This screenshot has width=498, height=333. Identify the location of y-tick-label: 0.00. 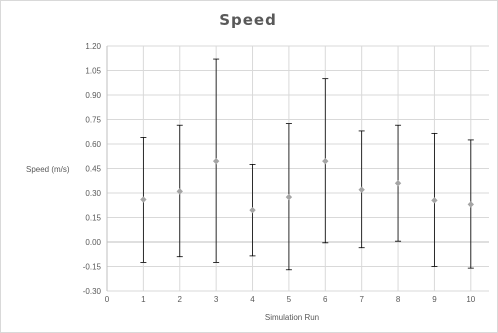
(93, 242).